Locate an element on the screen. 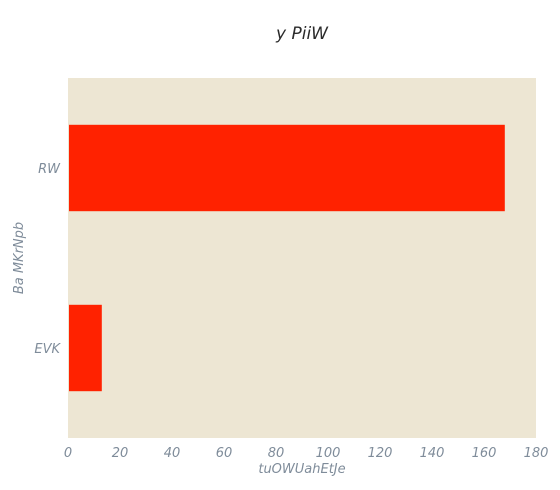 The width and height of the screenshot is (560, 490). x-tick-label: 160 is located at coordinates (484, 453).